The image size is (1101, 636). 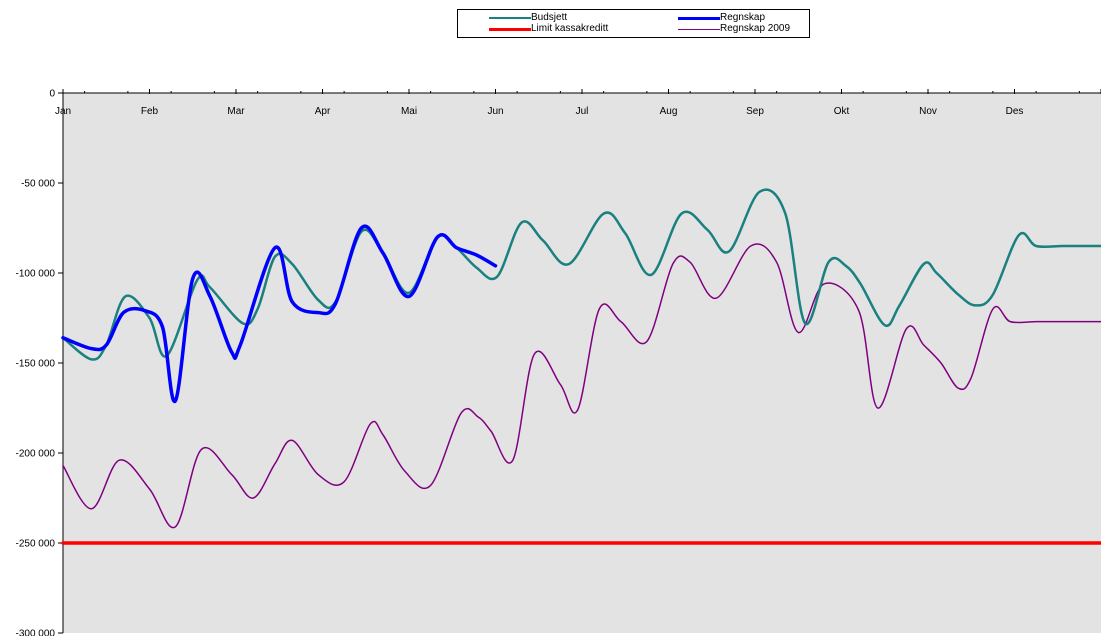 I want to click on x-tick-label: Mai, so click(x=409, y=111).